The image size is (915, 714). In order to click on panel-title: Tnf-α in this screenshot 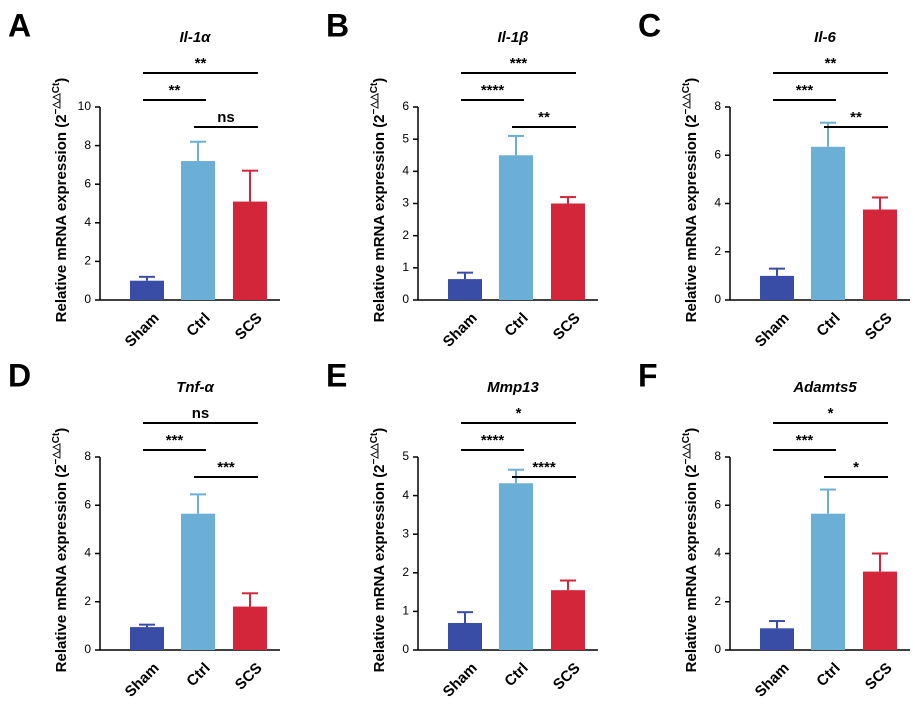, I will do `click(195, 387)`.